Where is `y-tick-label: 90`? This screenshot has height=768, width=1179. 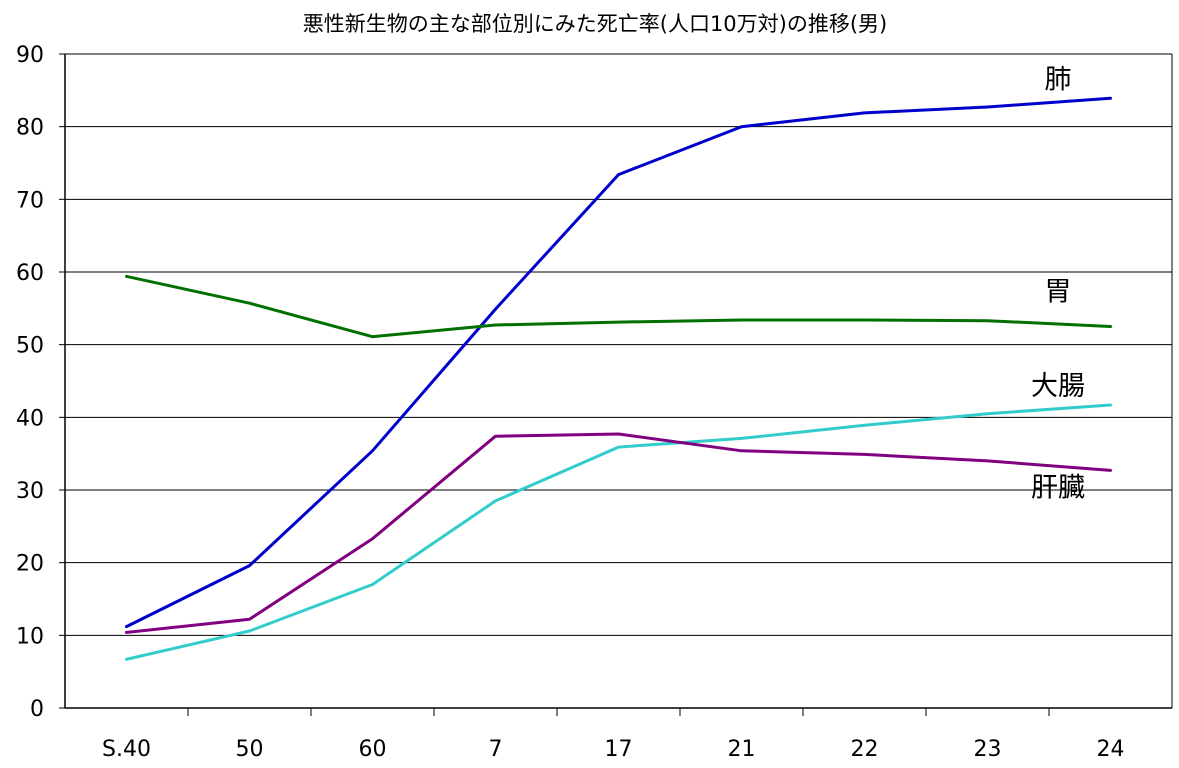
y-tick-label: 90 is located at coordinates (30, 55).